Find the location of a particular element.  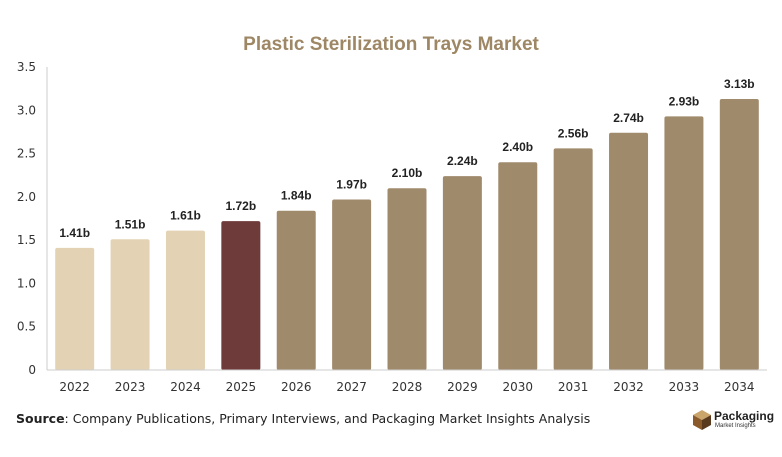

x-tick-label: 2034 is located at coordinates (739, 387).